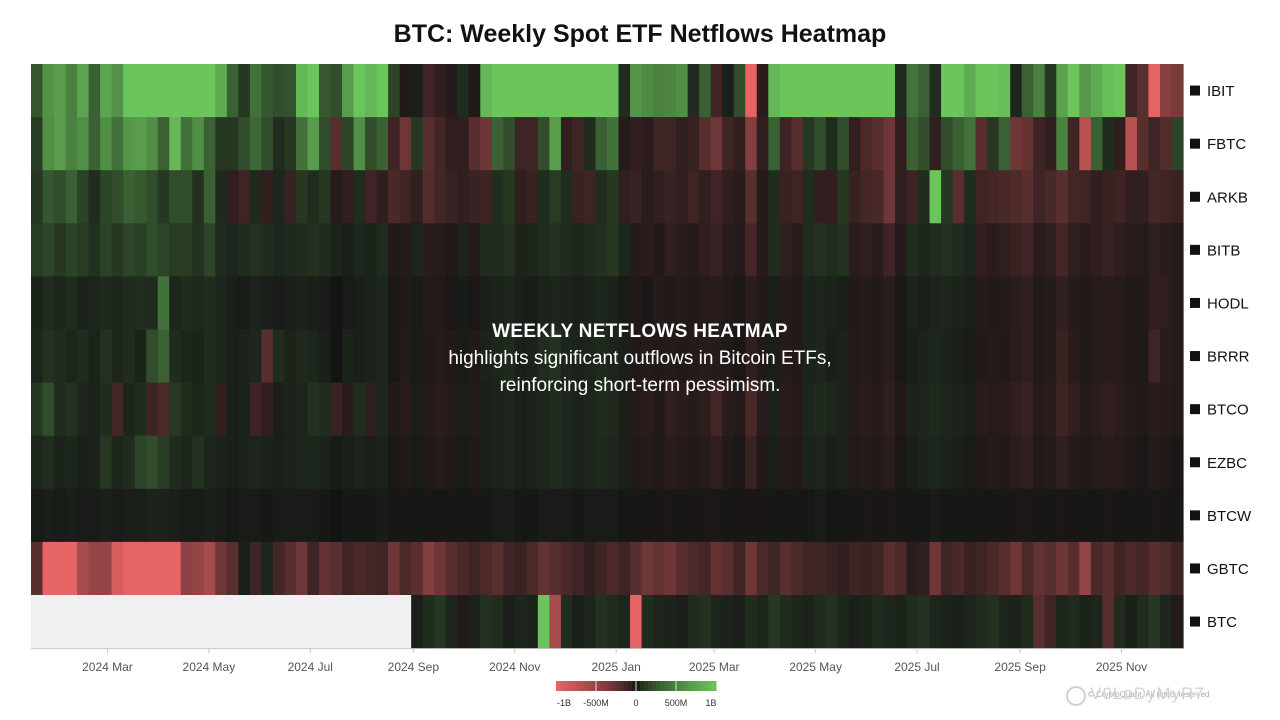 This screenshot has height=720, width=1280. Describe the element at coordinates (714, 667) in the screenshot. I see `x-tick-label-6: 2025 Mar` at that location.